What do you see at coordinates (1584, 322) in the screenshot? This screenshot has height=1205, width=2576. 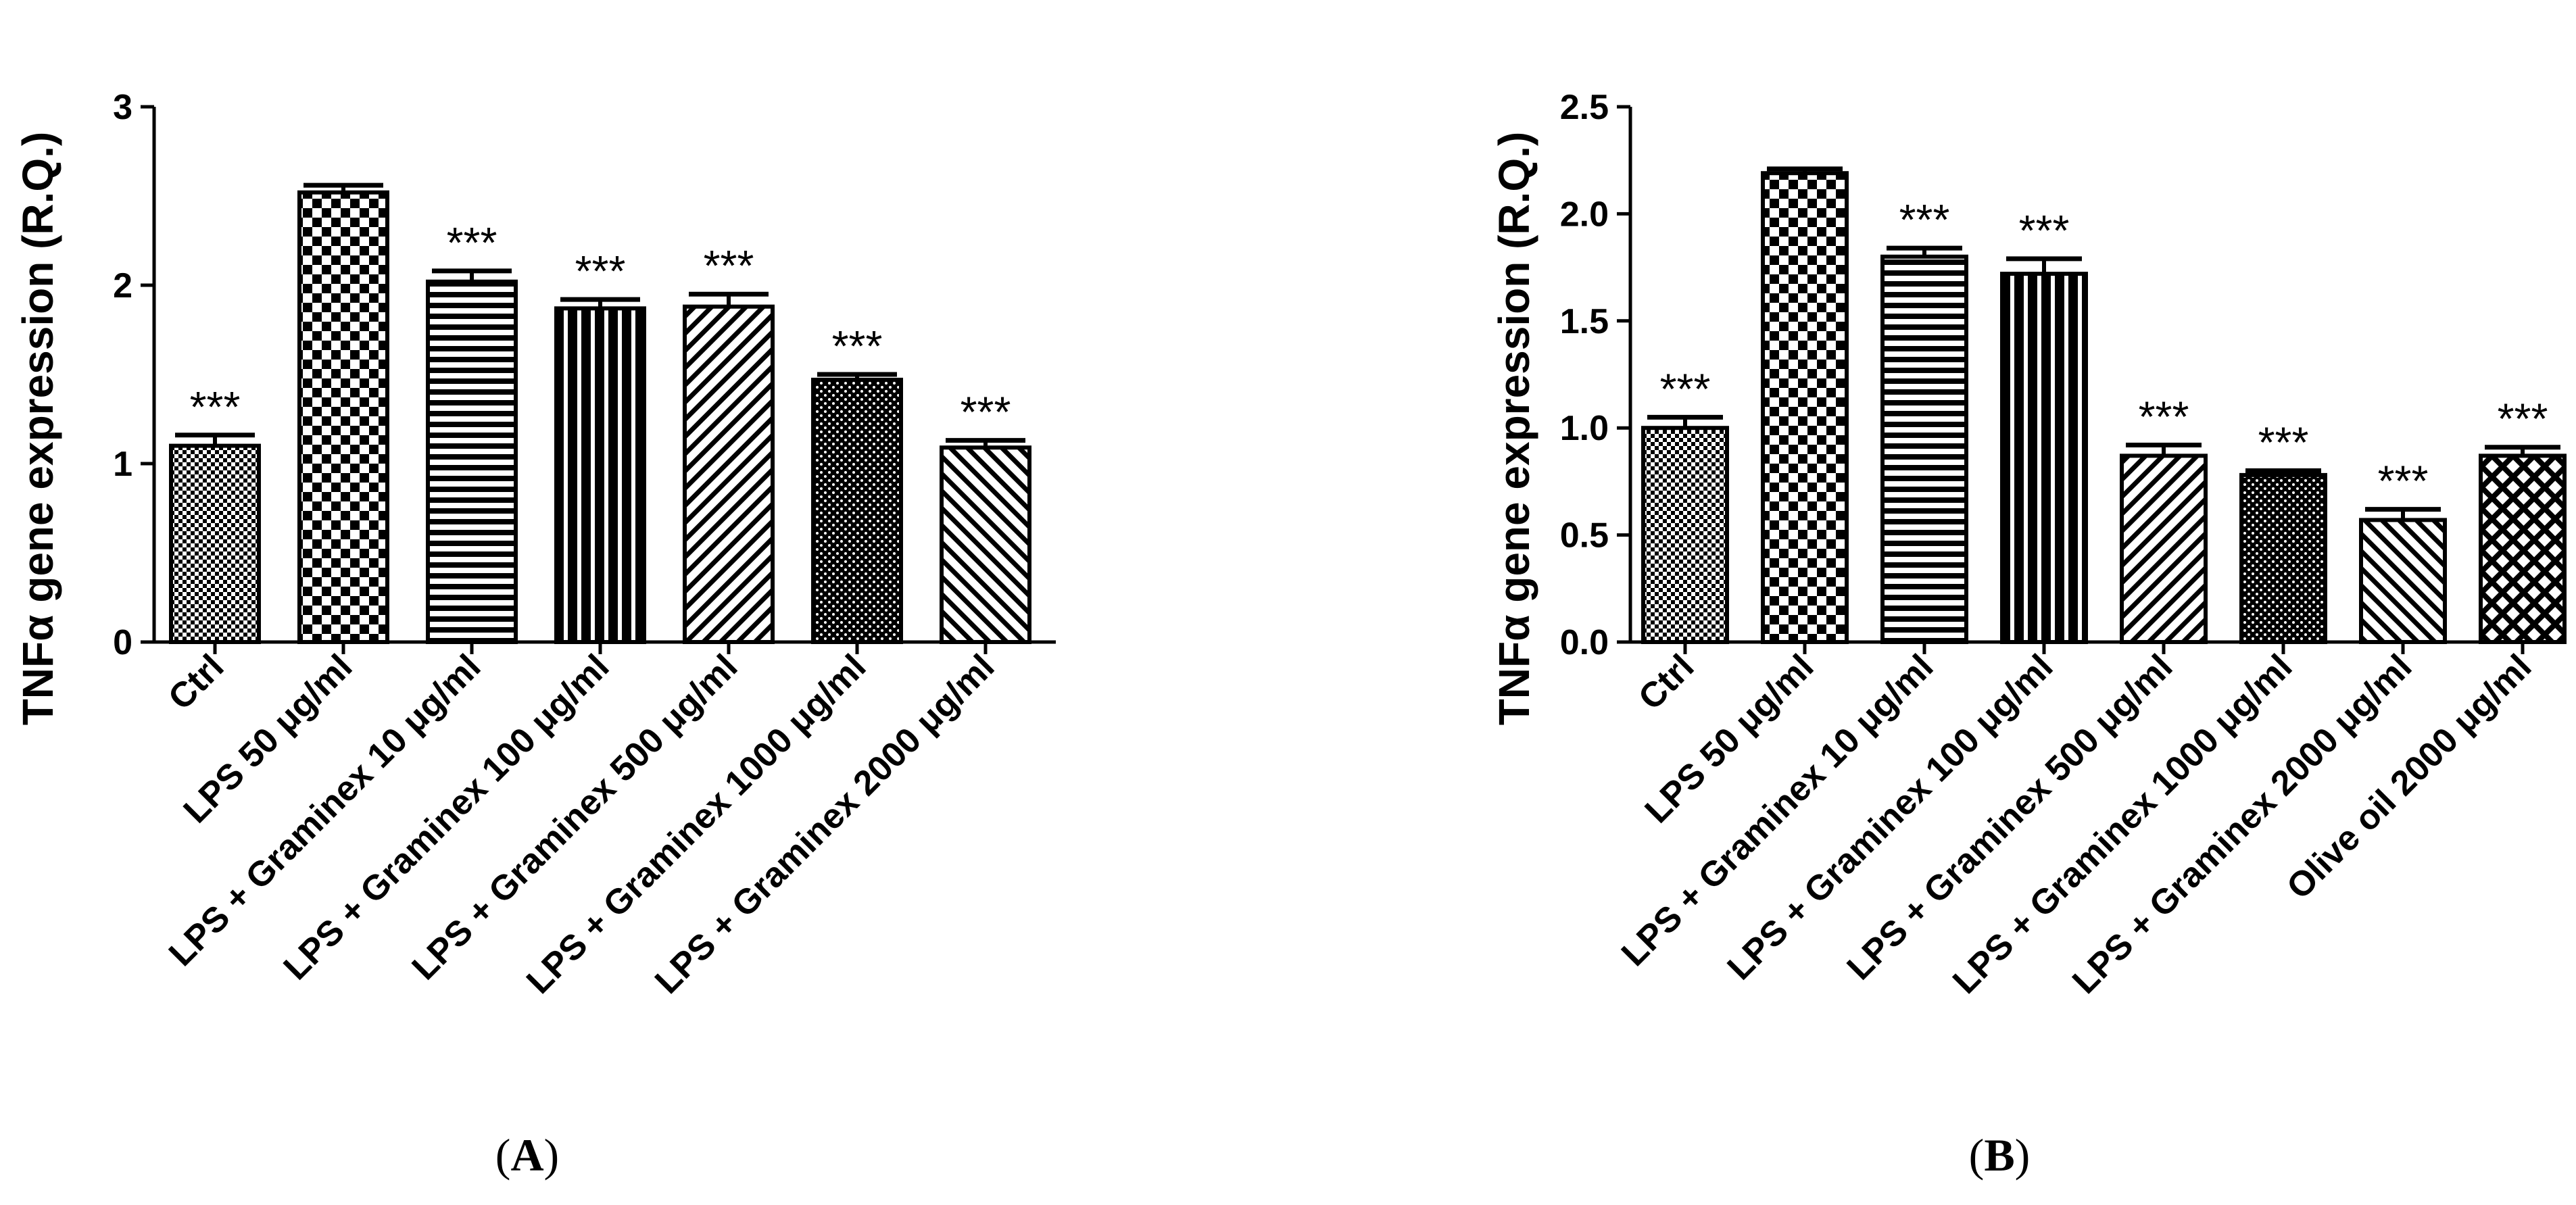 I see `y-tick-label: 1.5` at bounding box center [1584, 322].